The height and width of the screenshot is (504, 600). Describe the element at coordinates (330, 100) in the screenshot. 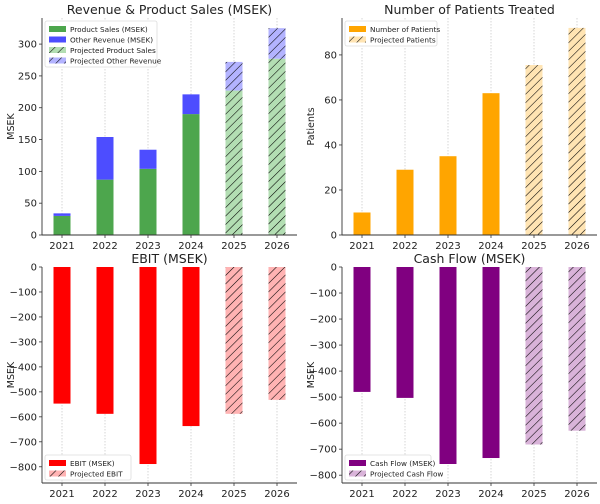

I see `y-tick-label: 60` at that location.